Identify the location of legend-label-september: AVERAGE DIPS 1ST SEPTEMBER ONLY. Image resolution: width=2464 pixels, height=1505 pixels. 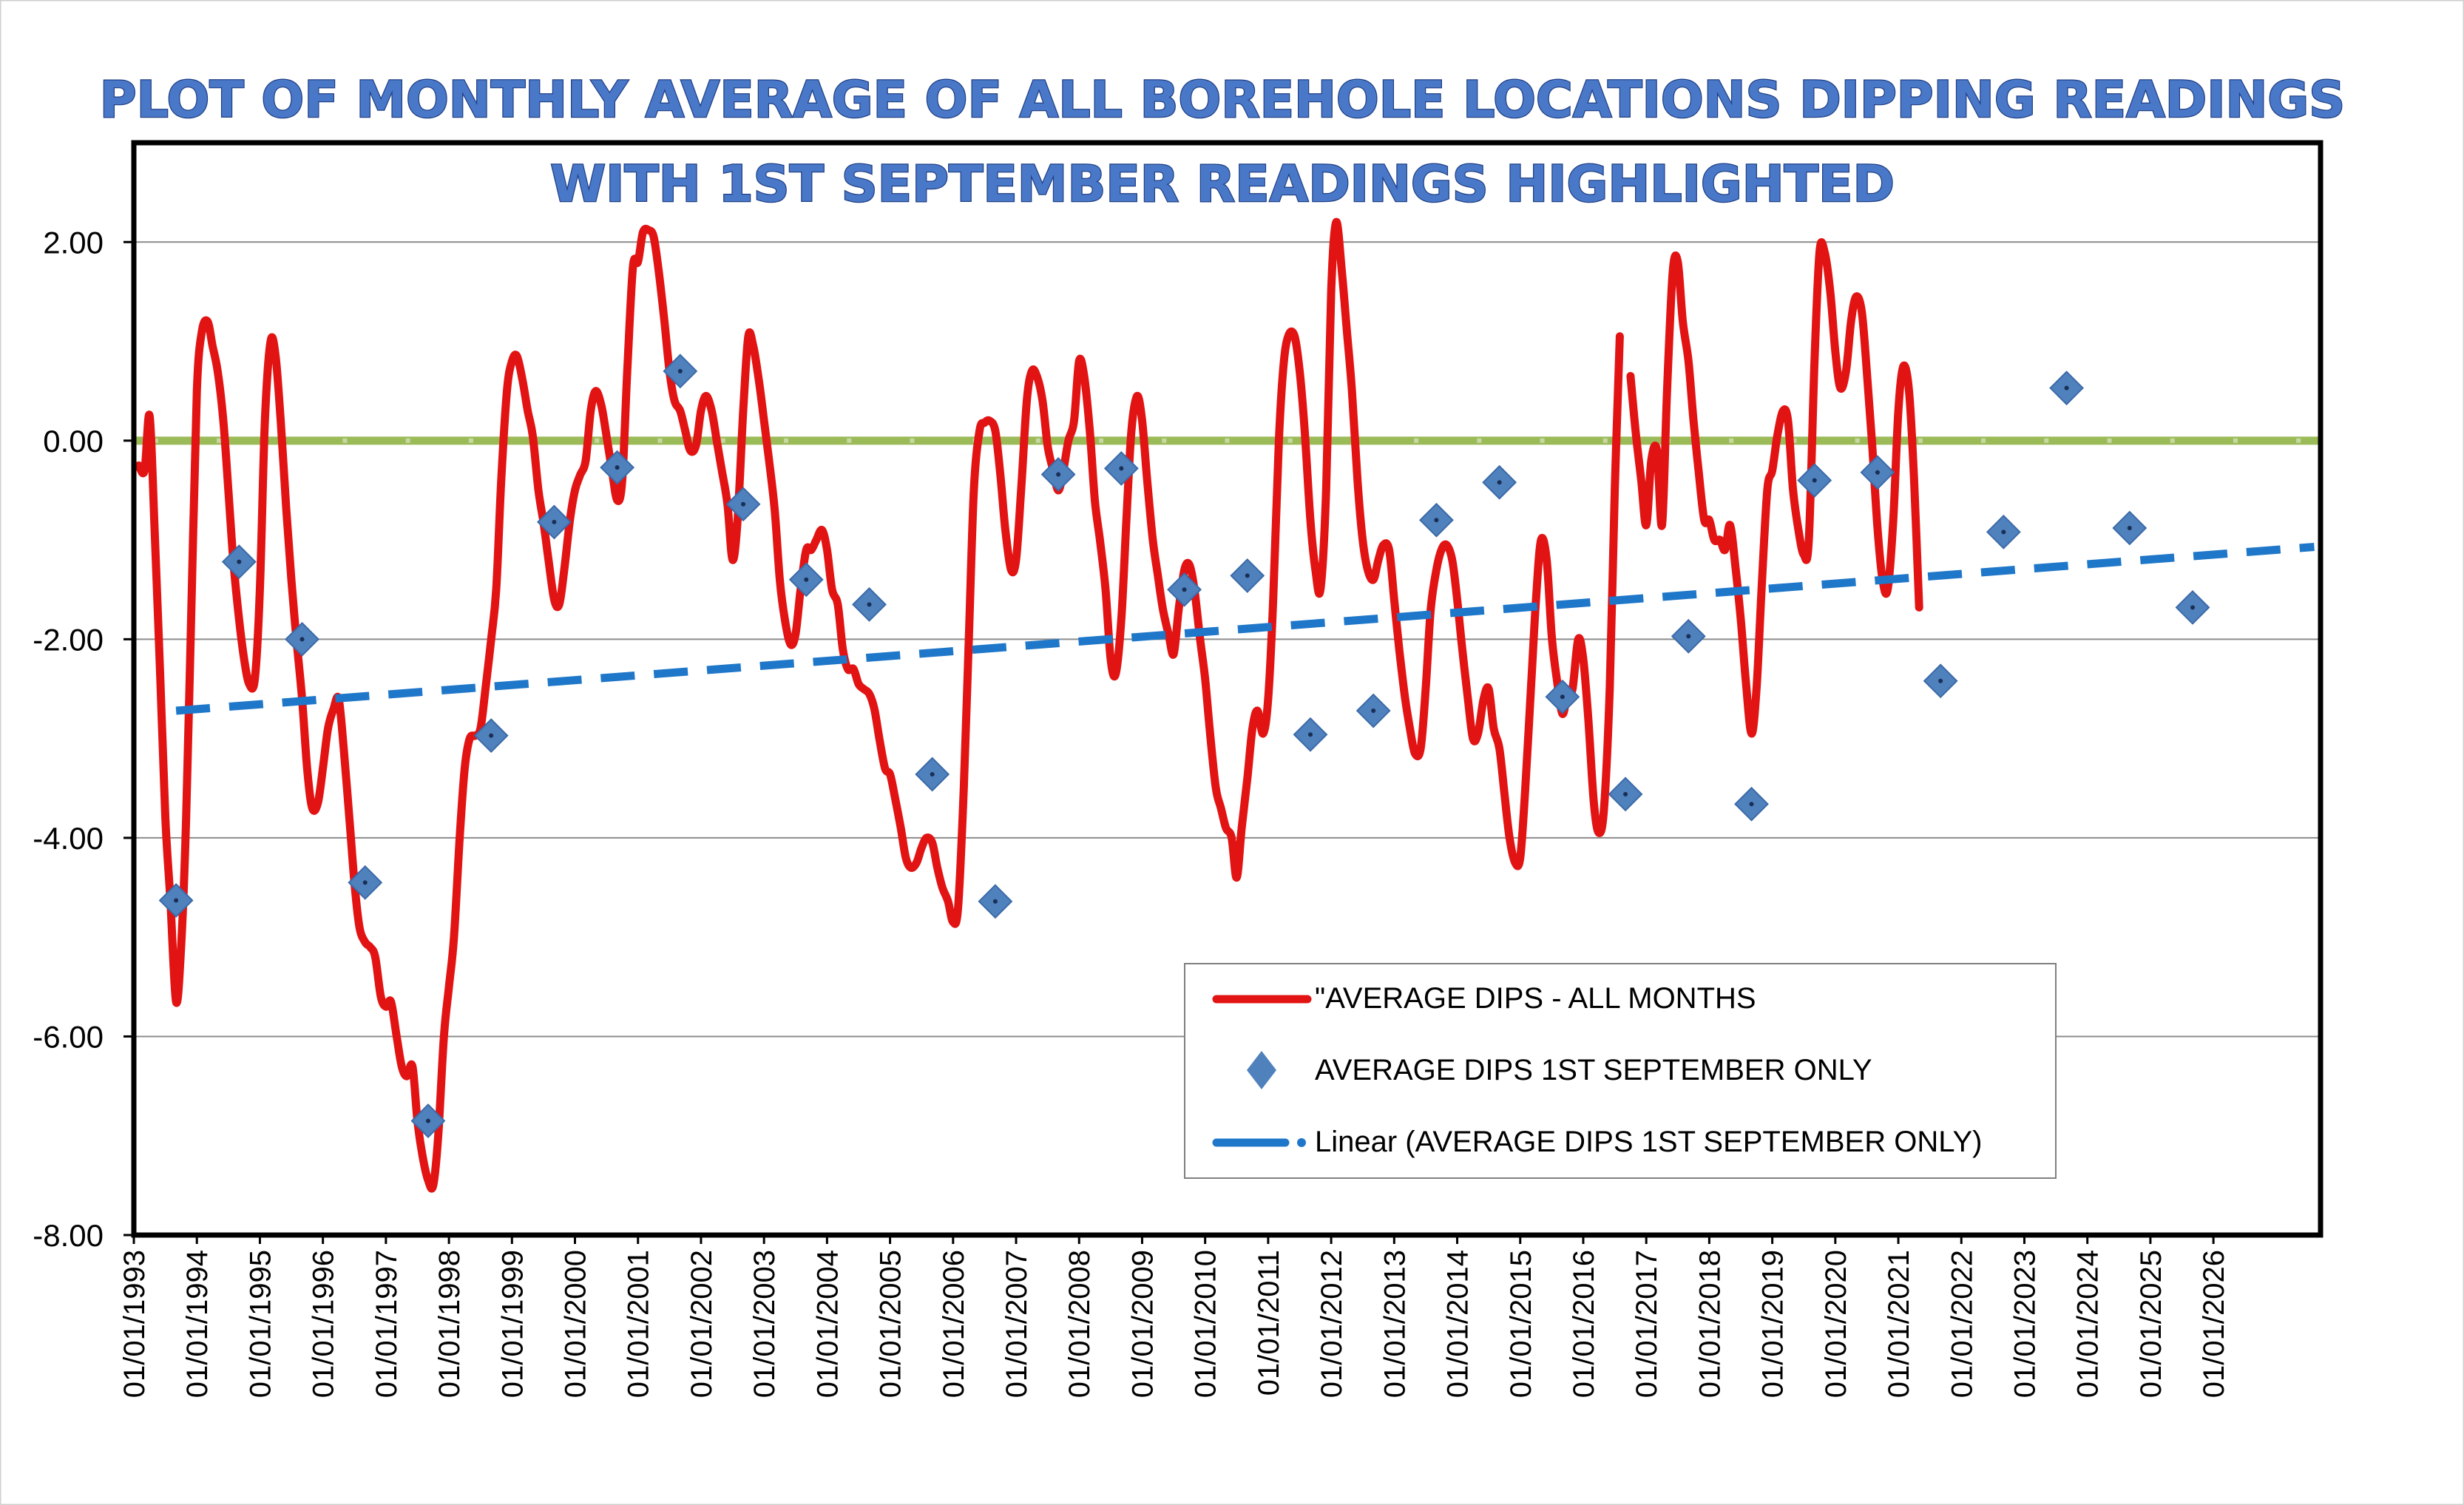
(1594, 1070).